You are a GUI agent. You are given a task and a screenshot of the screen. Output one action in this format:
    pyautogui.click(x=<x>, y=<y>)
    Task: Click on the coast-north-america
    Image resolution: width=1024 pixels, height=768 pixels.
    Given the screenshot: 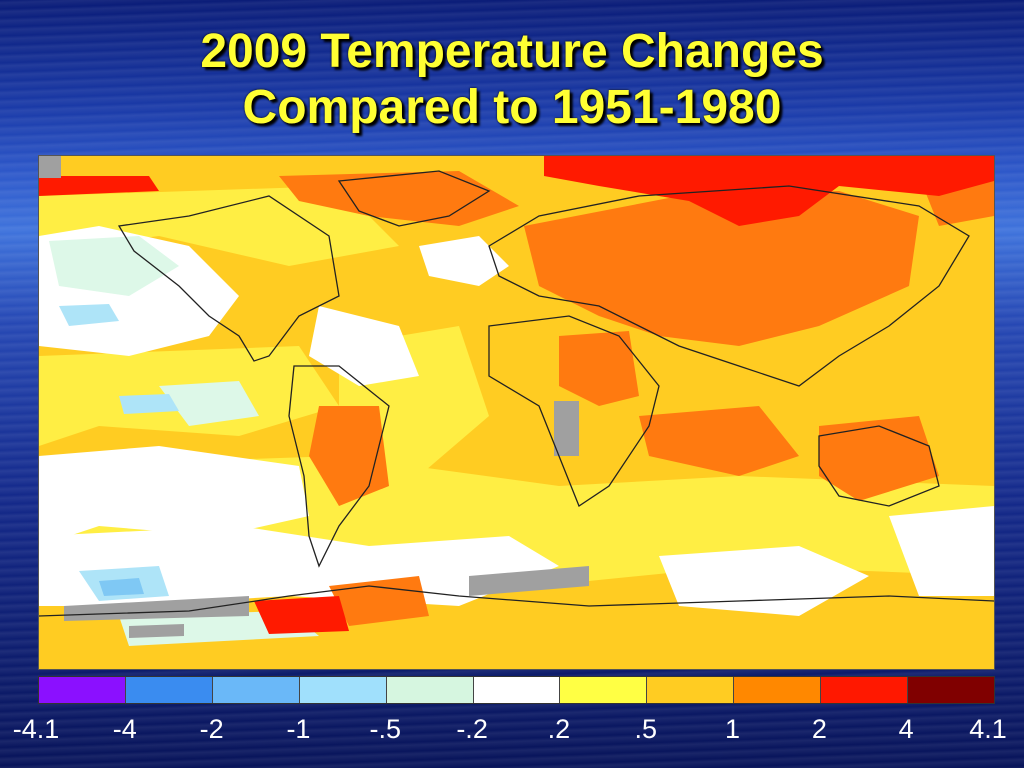 What is the action you would take?
    pyautogui.click(x=228, y=278)
    